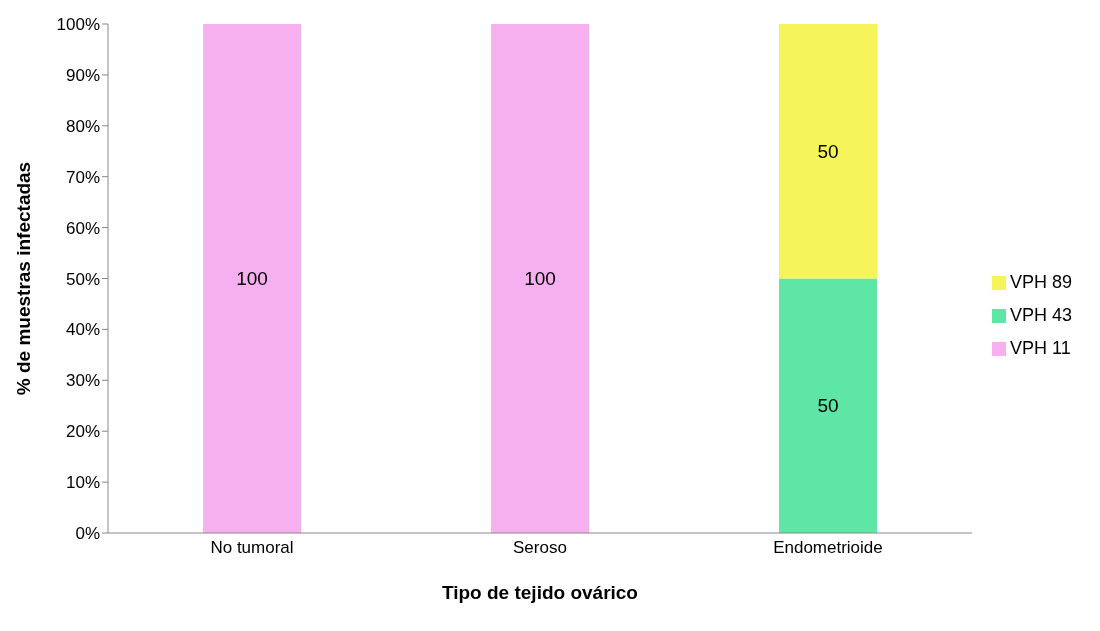 The height and width of the screenshot is (631, 1100). I want to click on y-tick-label: 40%, so click(82, 330).